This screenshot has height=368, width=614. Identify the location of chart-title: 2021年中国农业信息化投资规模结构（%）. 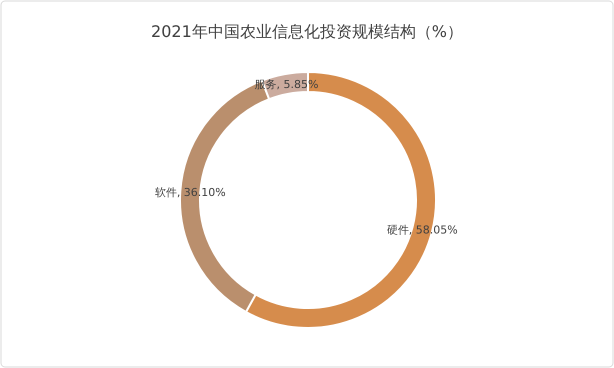
(307, 31).